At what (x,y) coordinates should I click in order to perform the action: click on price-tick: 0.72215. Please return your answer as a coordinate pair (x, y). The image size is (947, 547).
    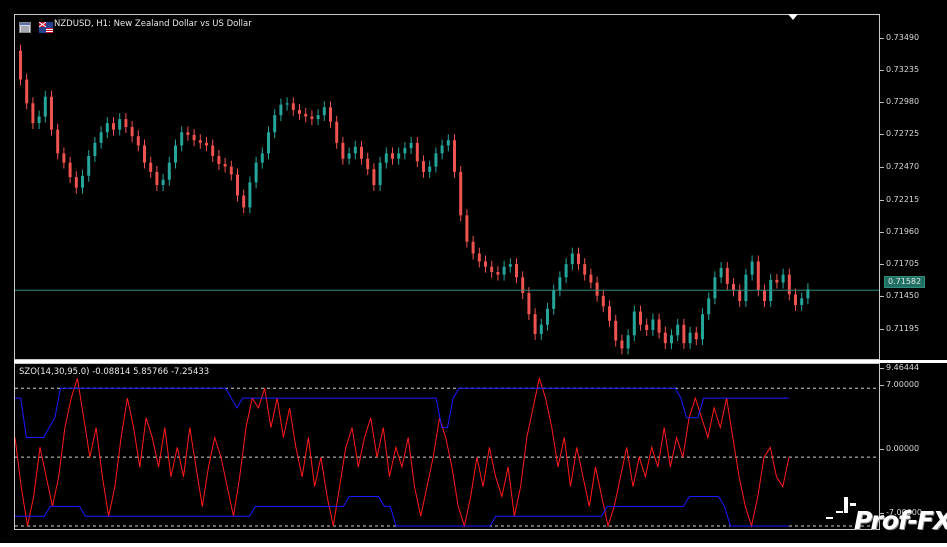
    Looking at the image, I should click on (903, 199).